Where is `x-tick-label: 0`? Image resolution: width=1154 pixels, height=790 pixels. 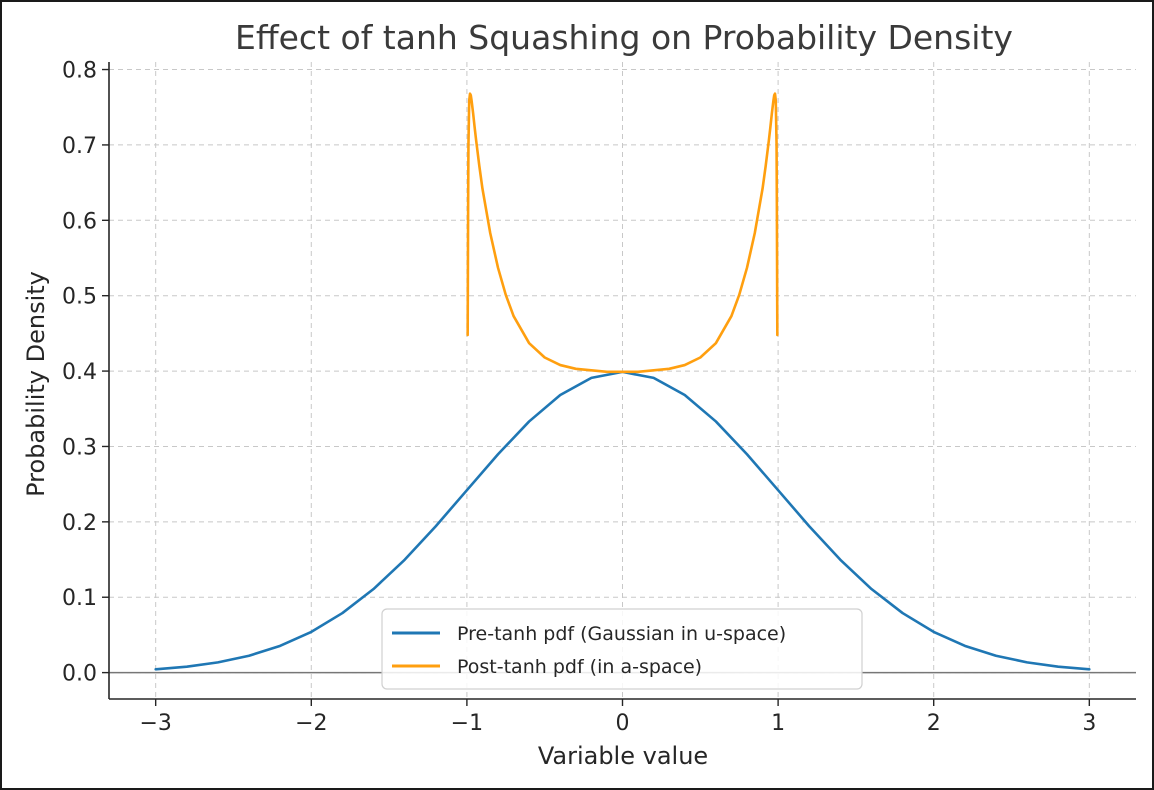 x-tick-label: 0 is located at coordinates (623, 723).